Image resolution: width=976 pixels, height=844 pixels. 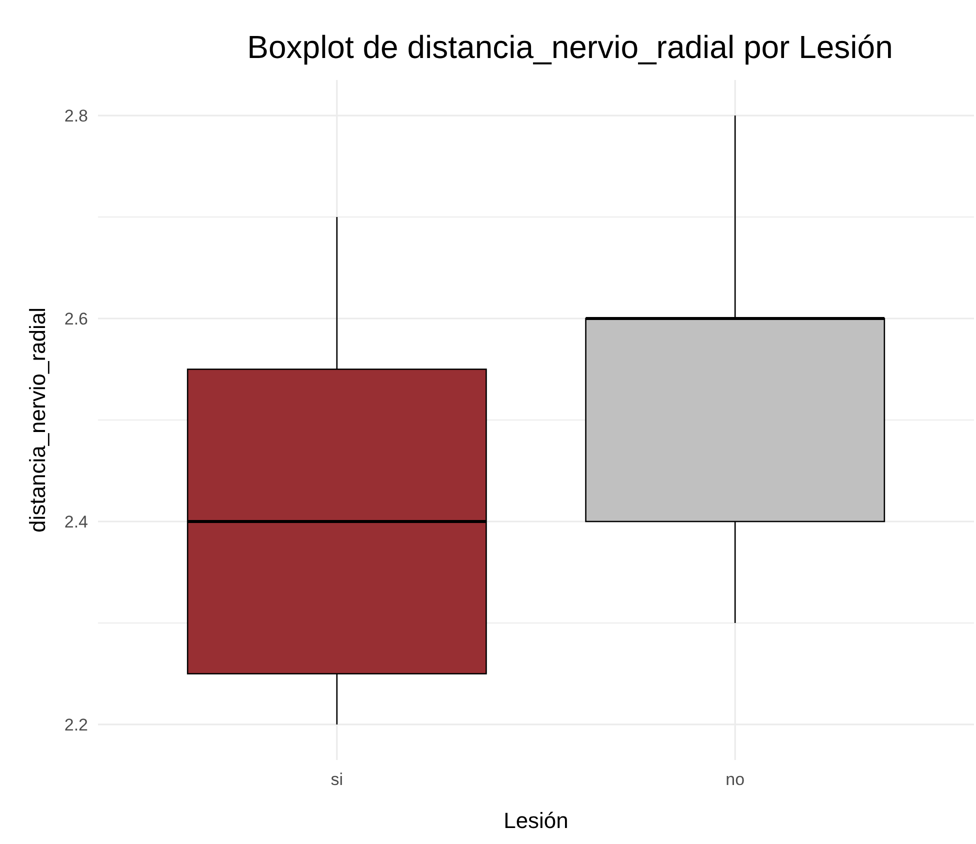 What do you see at coordinates (337, 779) in the screenshot?
I see `x-tick-label: si` at bounding box center [337, 779].